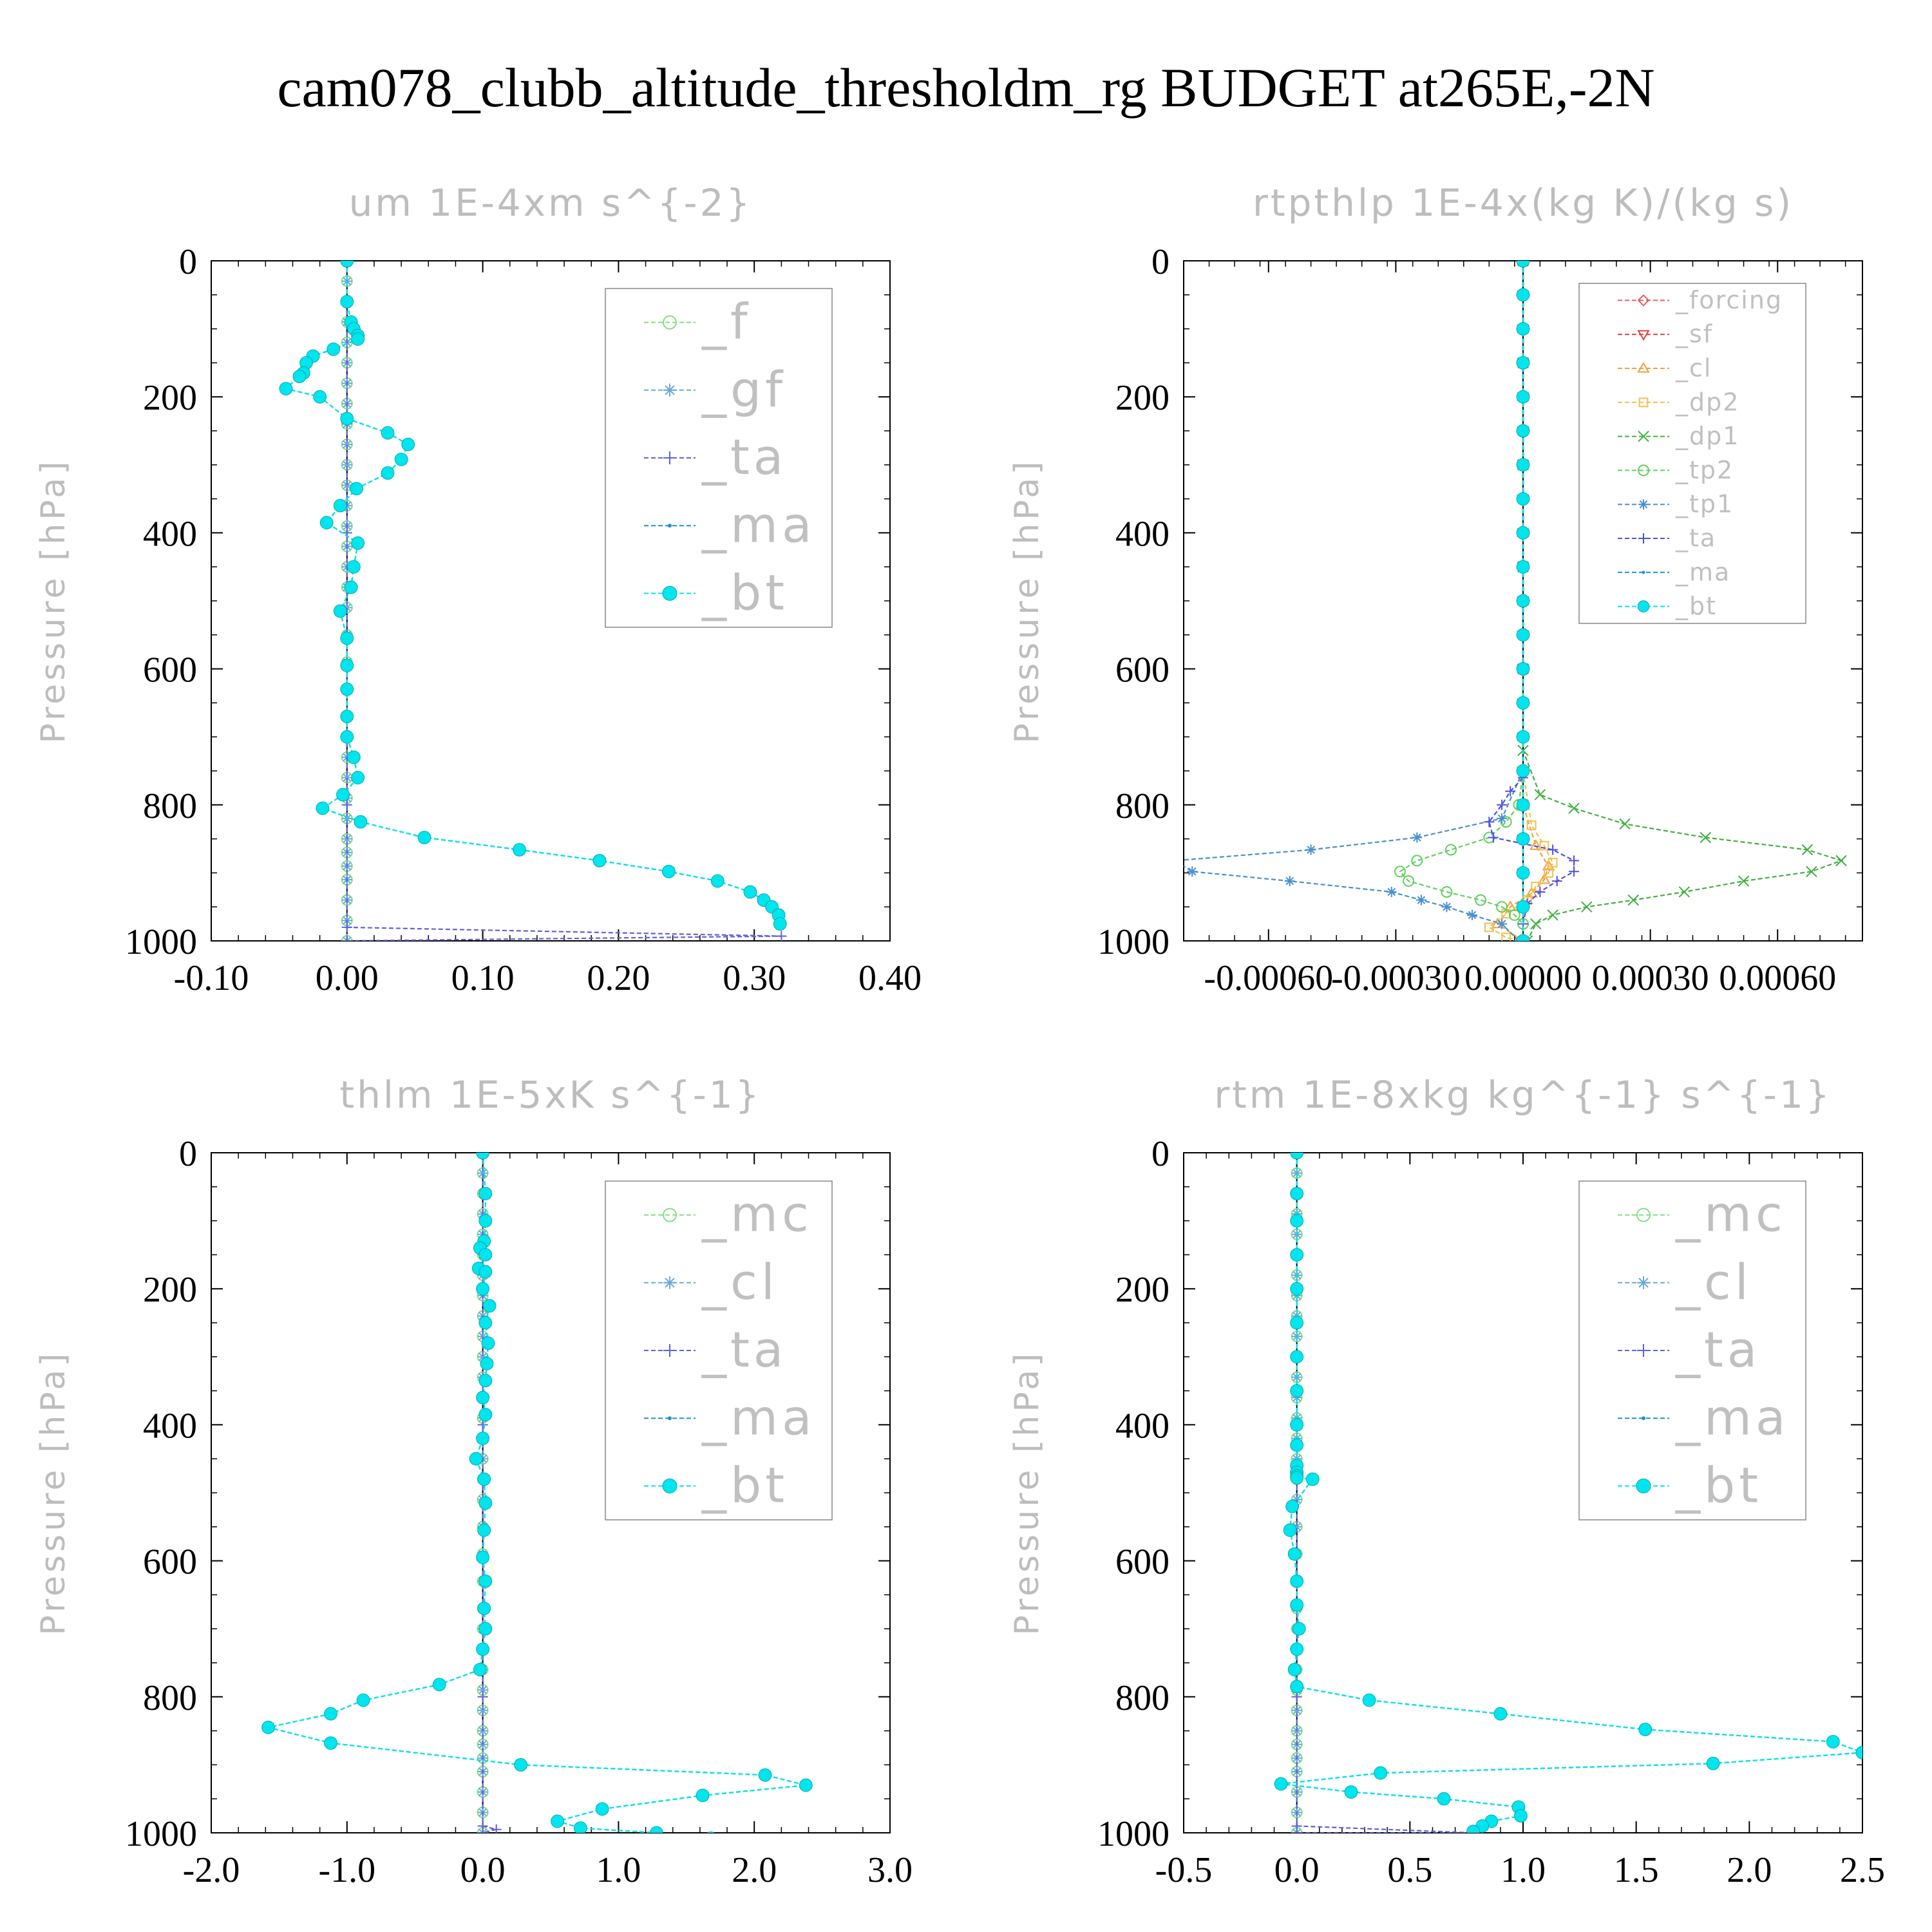 This screenshot has width=1932, height=1932. Describe the element at coordinates (757, 1214) in the screenshot. I see `legend-label: _mc` at that location.